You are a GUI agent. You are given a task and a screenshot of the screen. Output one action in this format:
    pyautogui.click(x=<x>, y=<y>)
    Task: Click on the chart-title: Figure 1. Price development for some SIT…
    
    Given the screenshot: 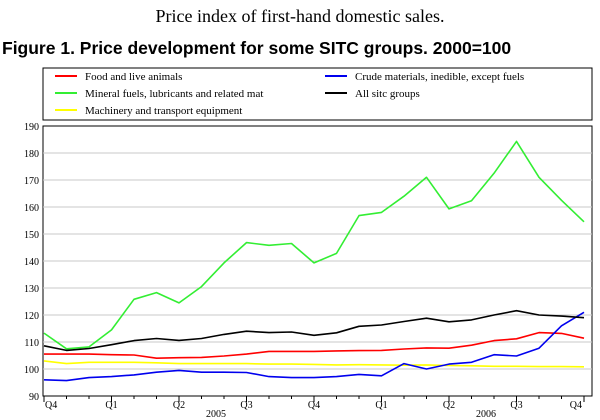 What is the action you would take?
    pyautogui.click(x=257, y=48)
    